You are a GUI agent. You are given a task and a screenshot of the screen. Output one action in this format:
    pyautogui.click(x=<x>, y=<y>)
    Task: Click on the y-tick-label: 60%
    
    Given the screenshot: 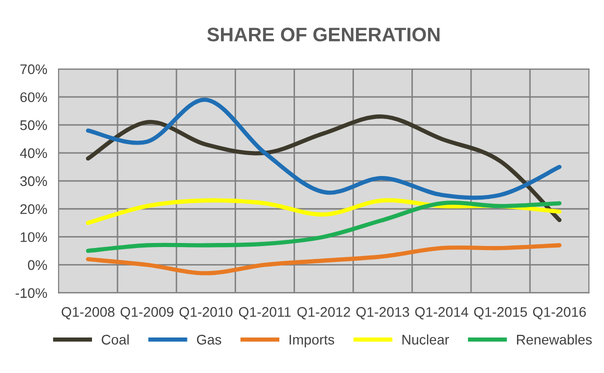 What is the action you would take?
    pyautogui.click(x=33, y=97)
    